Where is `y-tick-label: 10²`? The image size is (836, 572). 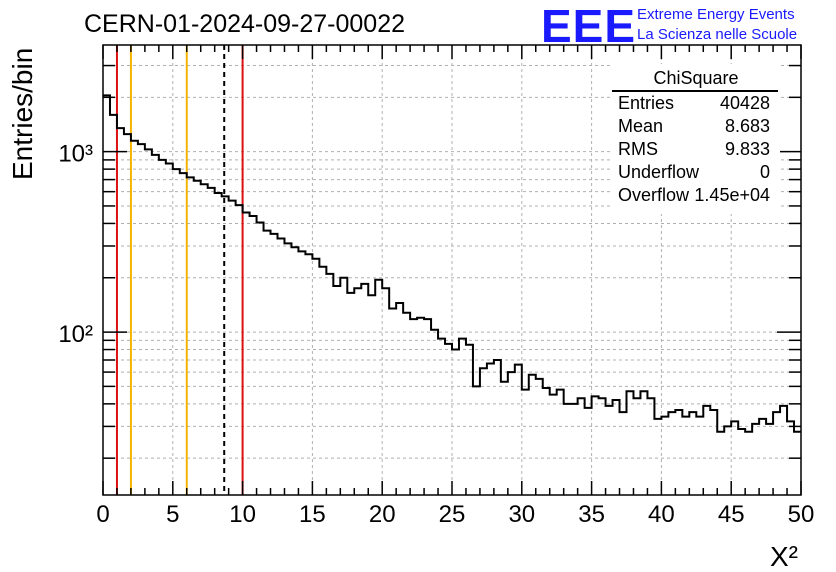 y-tick-label: 10² is located at coordinates (75, 334).